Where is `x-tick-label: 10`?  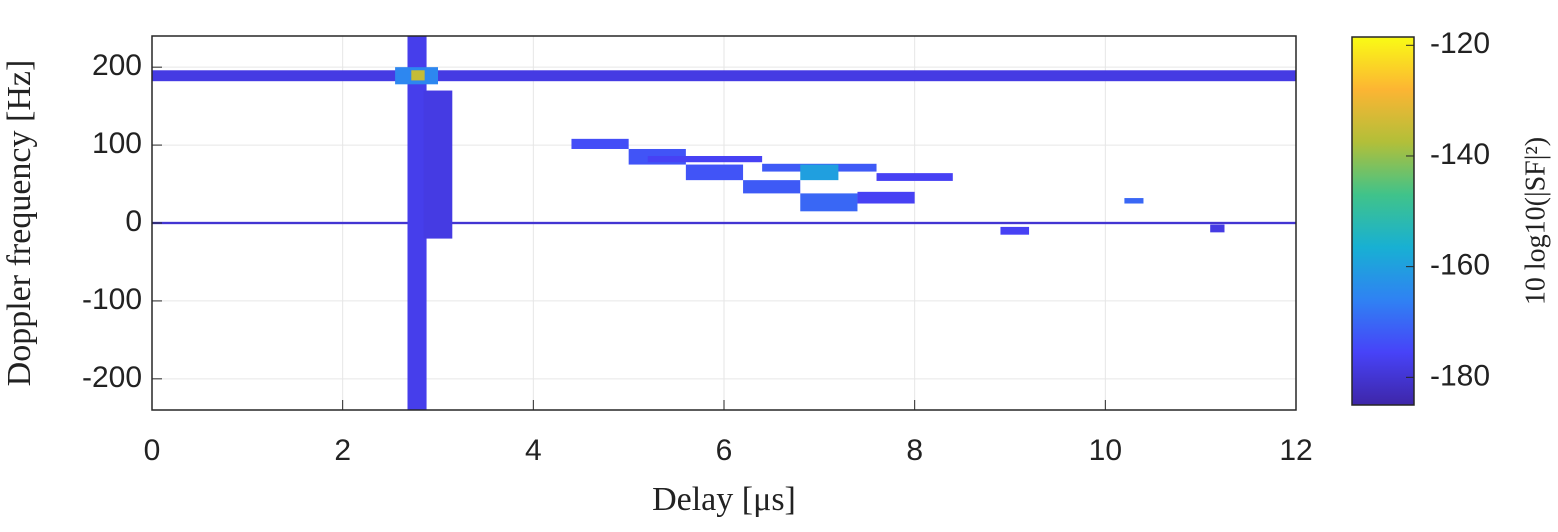 x-tick-label: 10 is located at coordinates (1105, 450).